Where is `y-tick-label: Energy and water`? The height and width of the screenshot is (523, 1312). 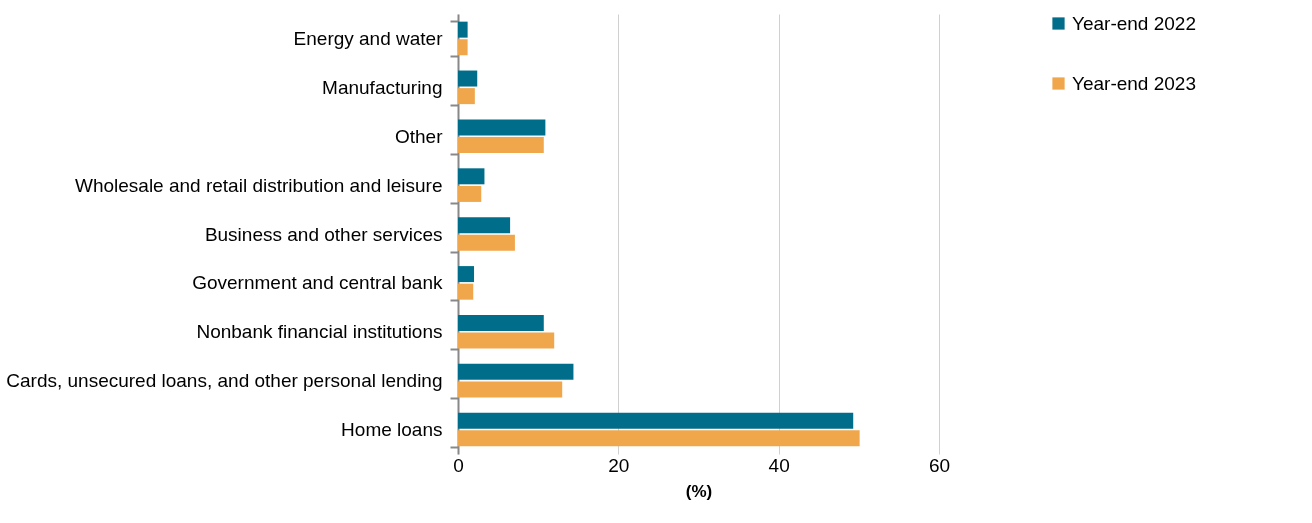
y-tick-label: Energy and water is located at coordinates (368, 38).